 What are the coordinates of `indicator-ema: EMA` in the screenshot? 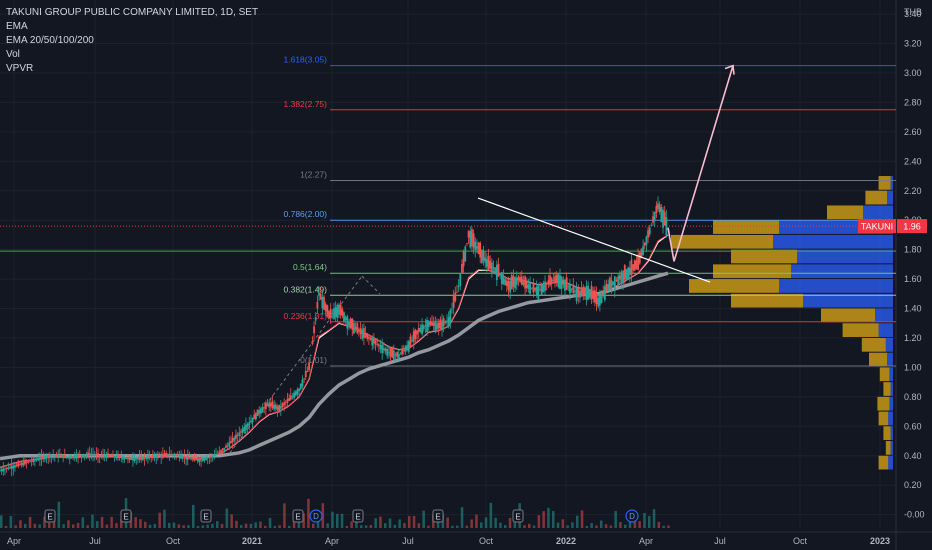 It's located at (17, 26).